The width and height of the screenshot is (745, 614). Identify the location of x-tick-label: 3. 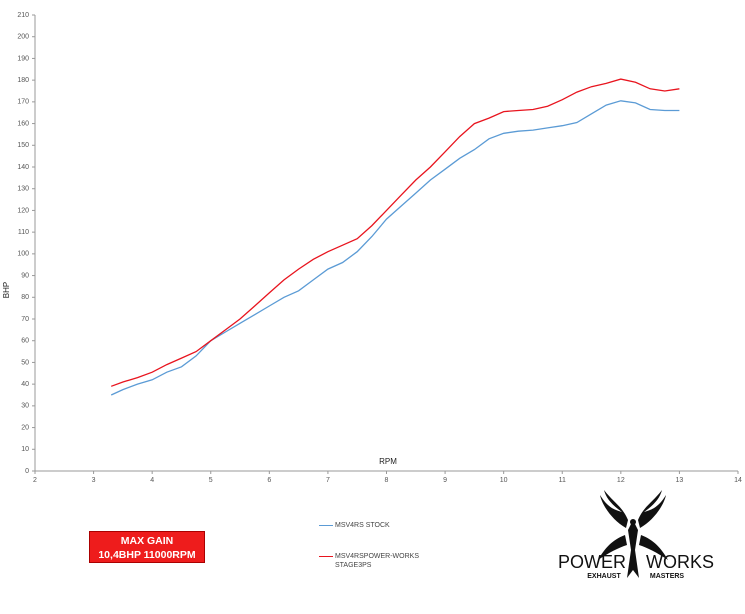
(94, 480).